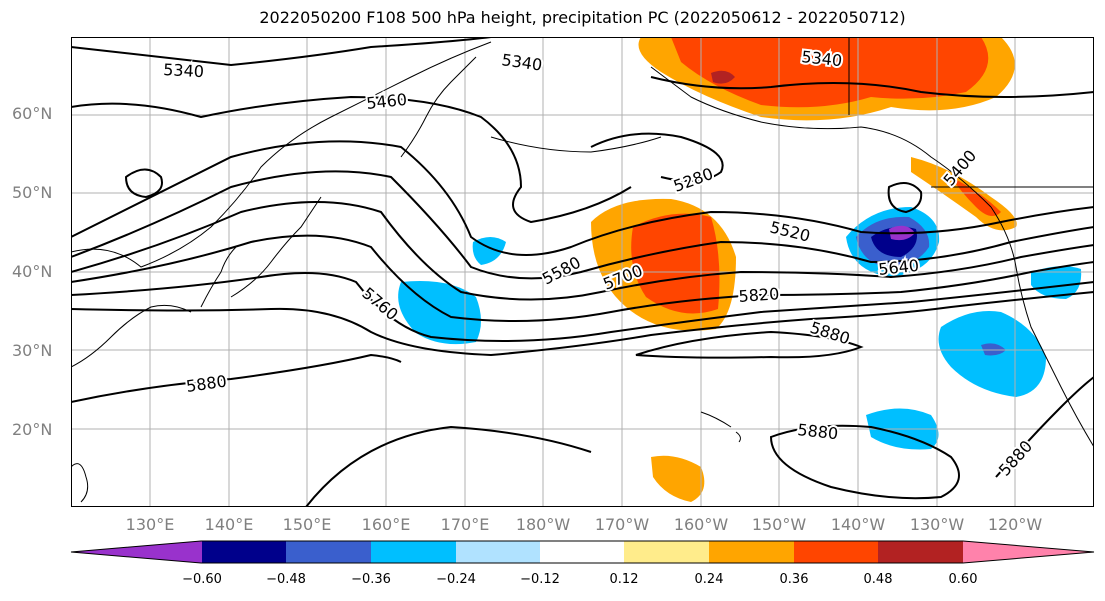 The image size is (1105, 601). What do you see at coordinates (202, 579) in the screenshot?
I see `colorbar-tick: −0.60` at bounding box center [202, 579].